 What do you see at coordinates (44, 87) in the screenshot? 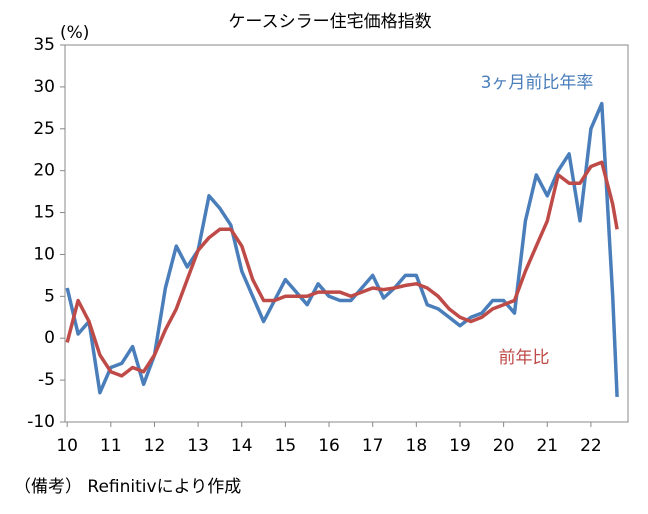
I see `y-tick-label: 30` at bounding box center [44, 87].